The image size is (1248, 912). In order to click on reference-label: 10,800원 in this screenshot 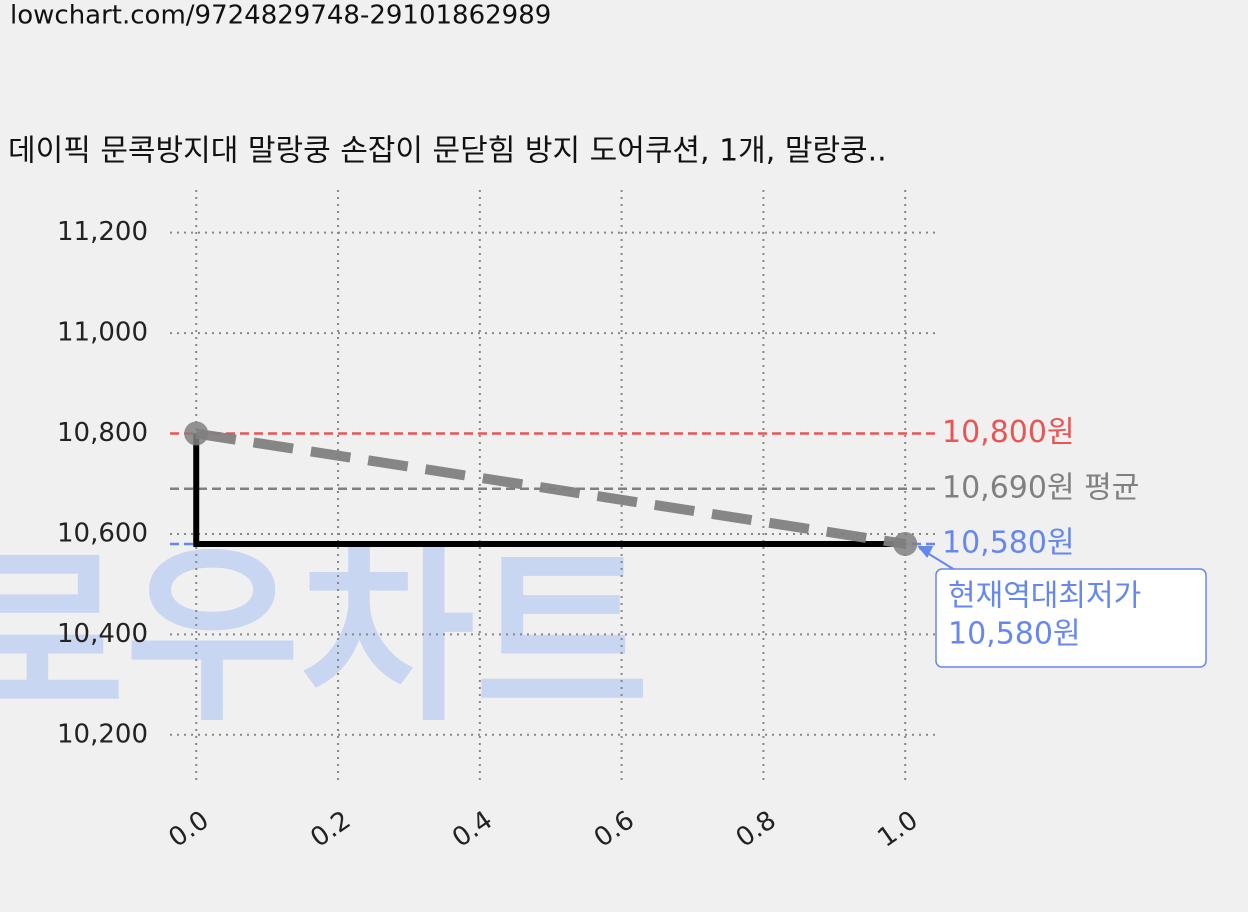, I will do `click(1008, 432)`.